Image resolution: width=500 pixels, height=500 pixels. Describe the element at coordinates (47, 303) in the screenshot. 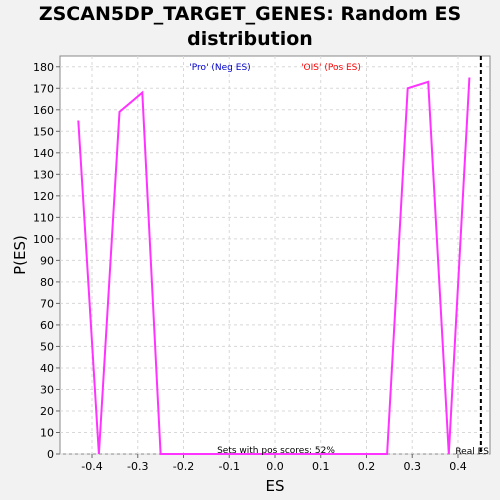

I see `y-tick-label: 70` at that location.